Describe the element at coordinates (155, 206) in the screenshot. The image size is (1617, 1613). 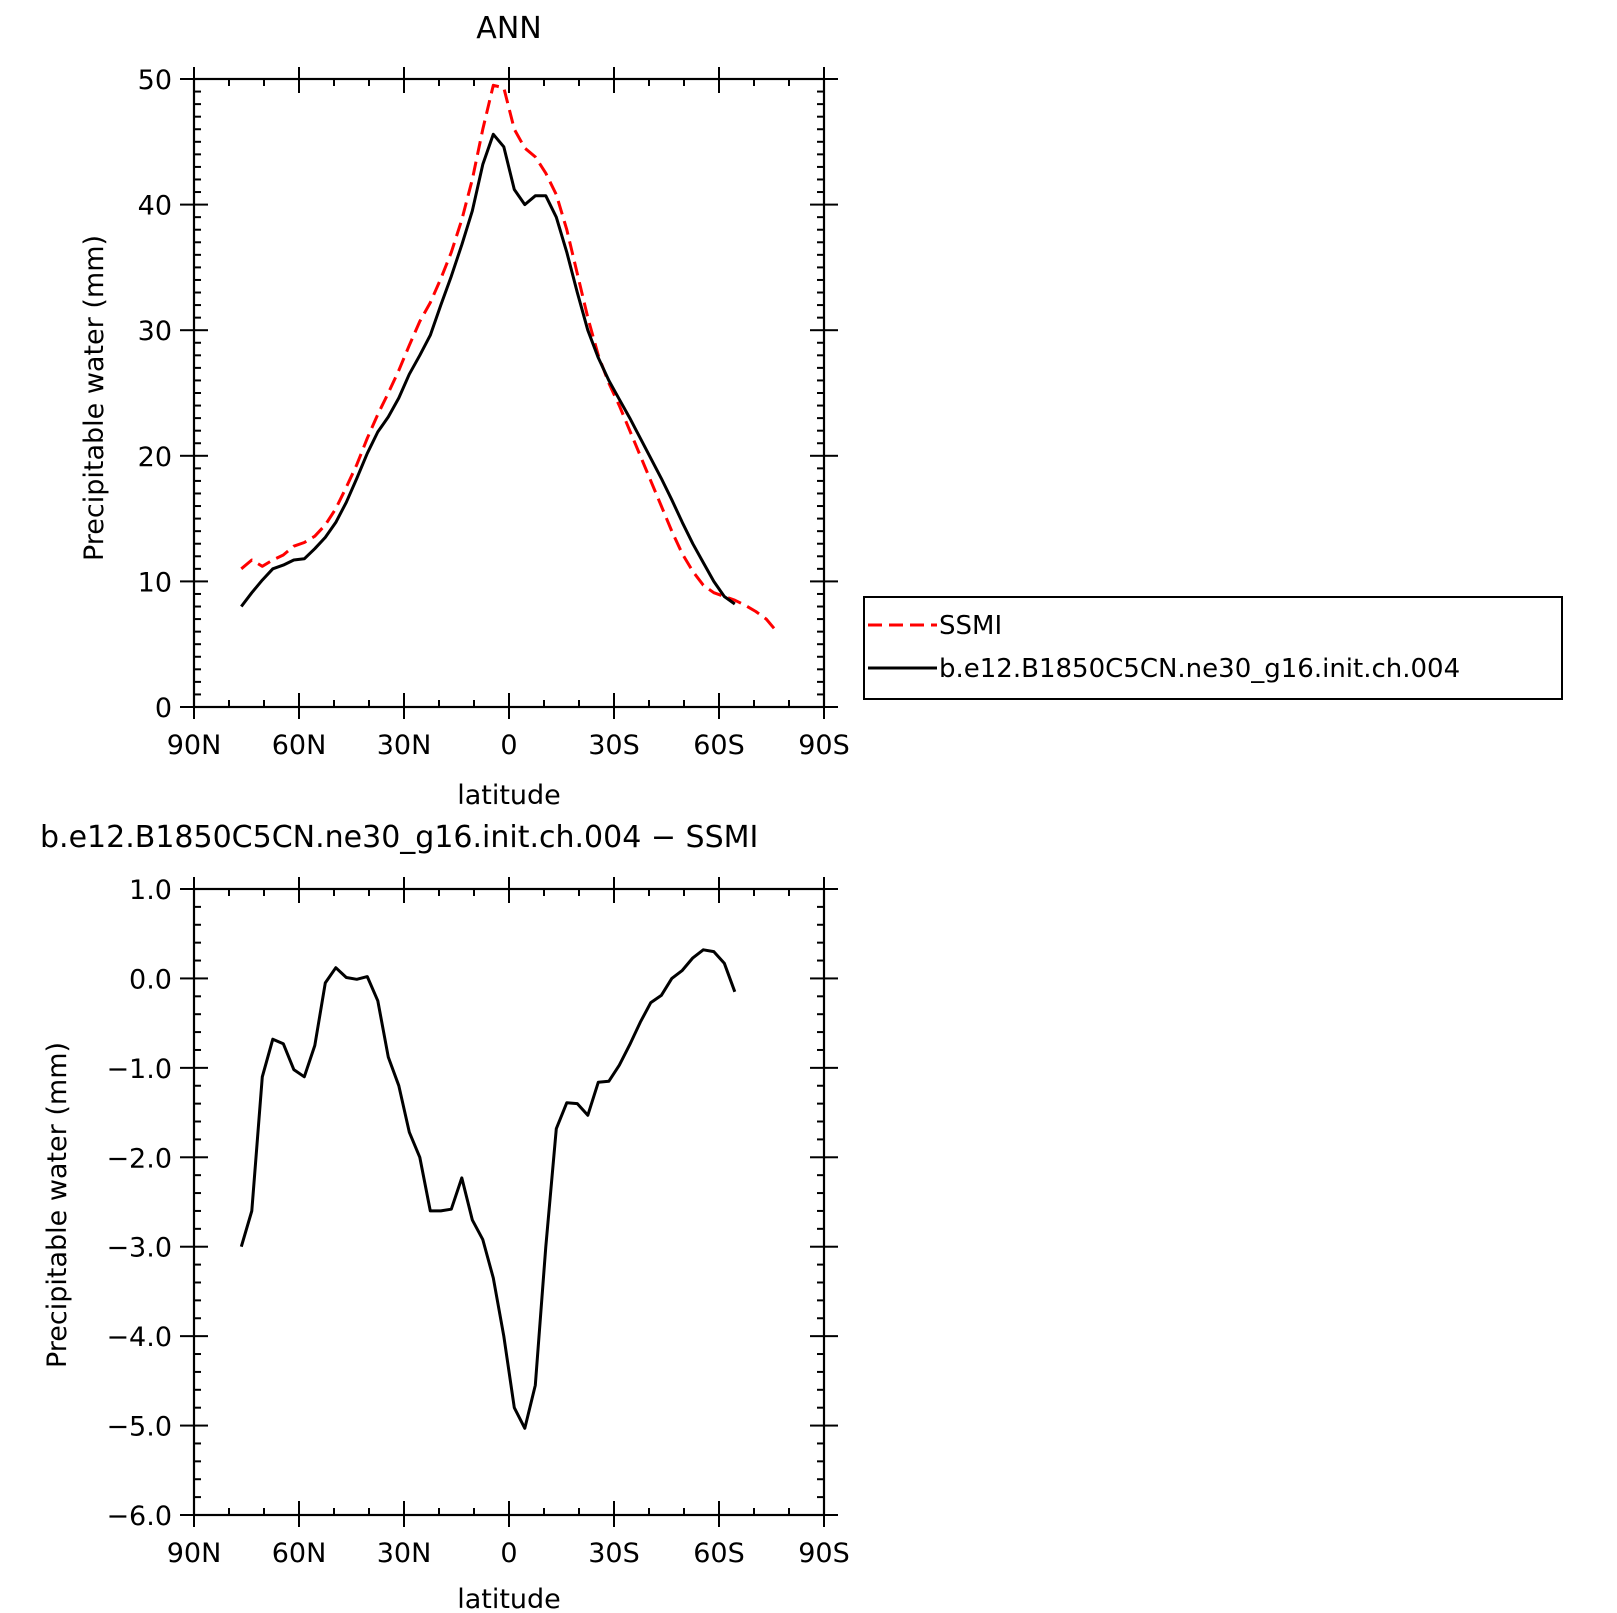
I see `y-tick-label: 40` at that location.